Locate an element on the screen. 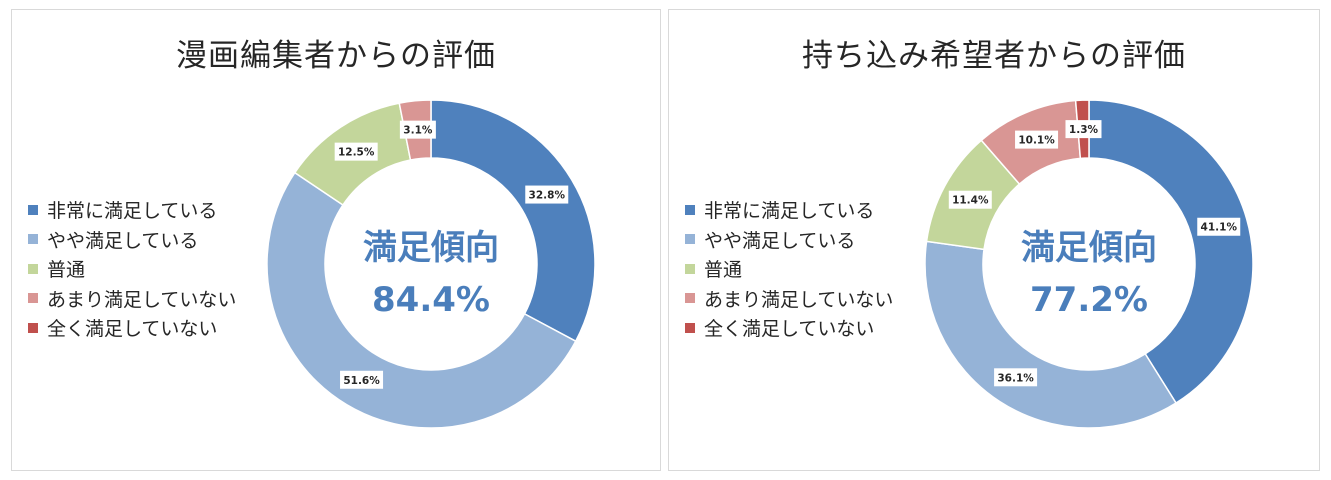  data-label: 3.1% is located at coordinates (418, 131).